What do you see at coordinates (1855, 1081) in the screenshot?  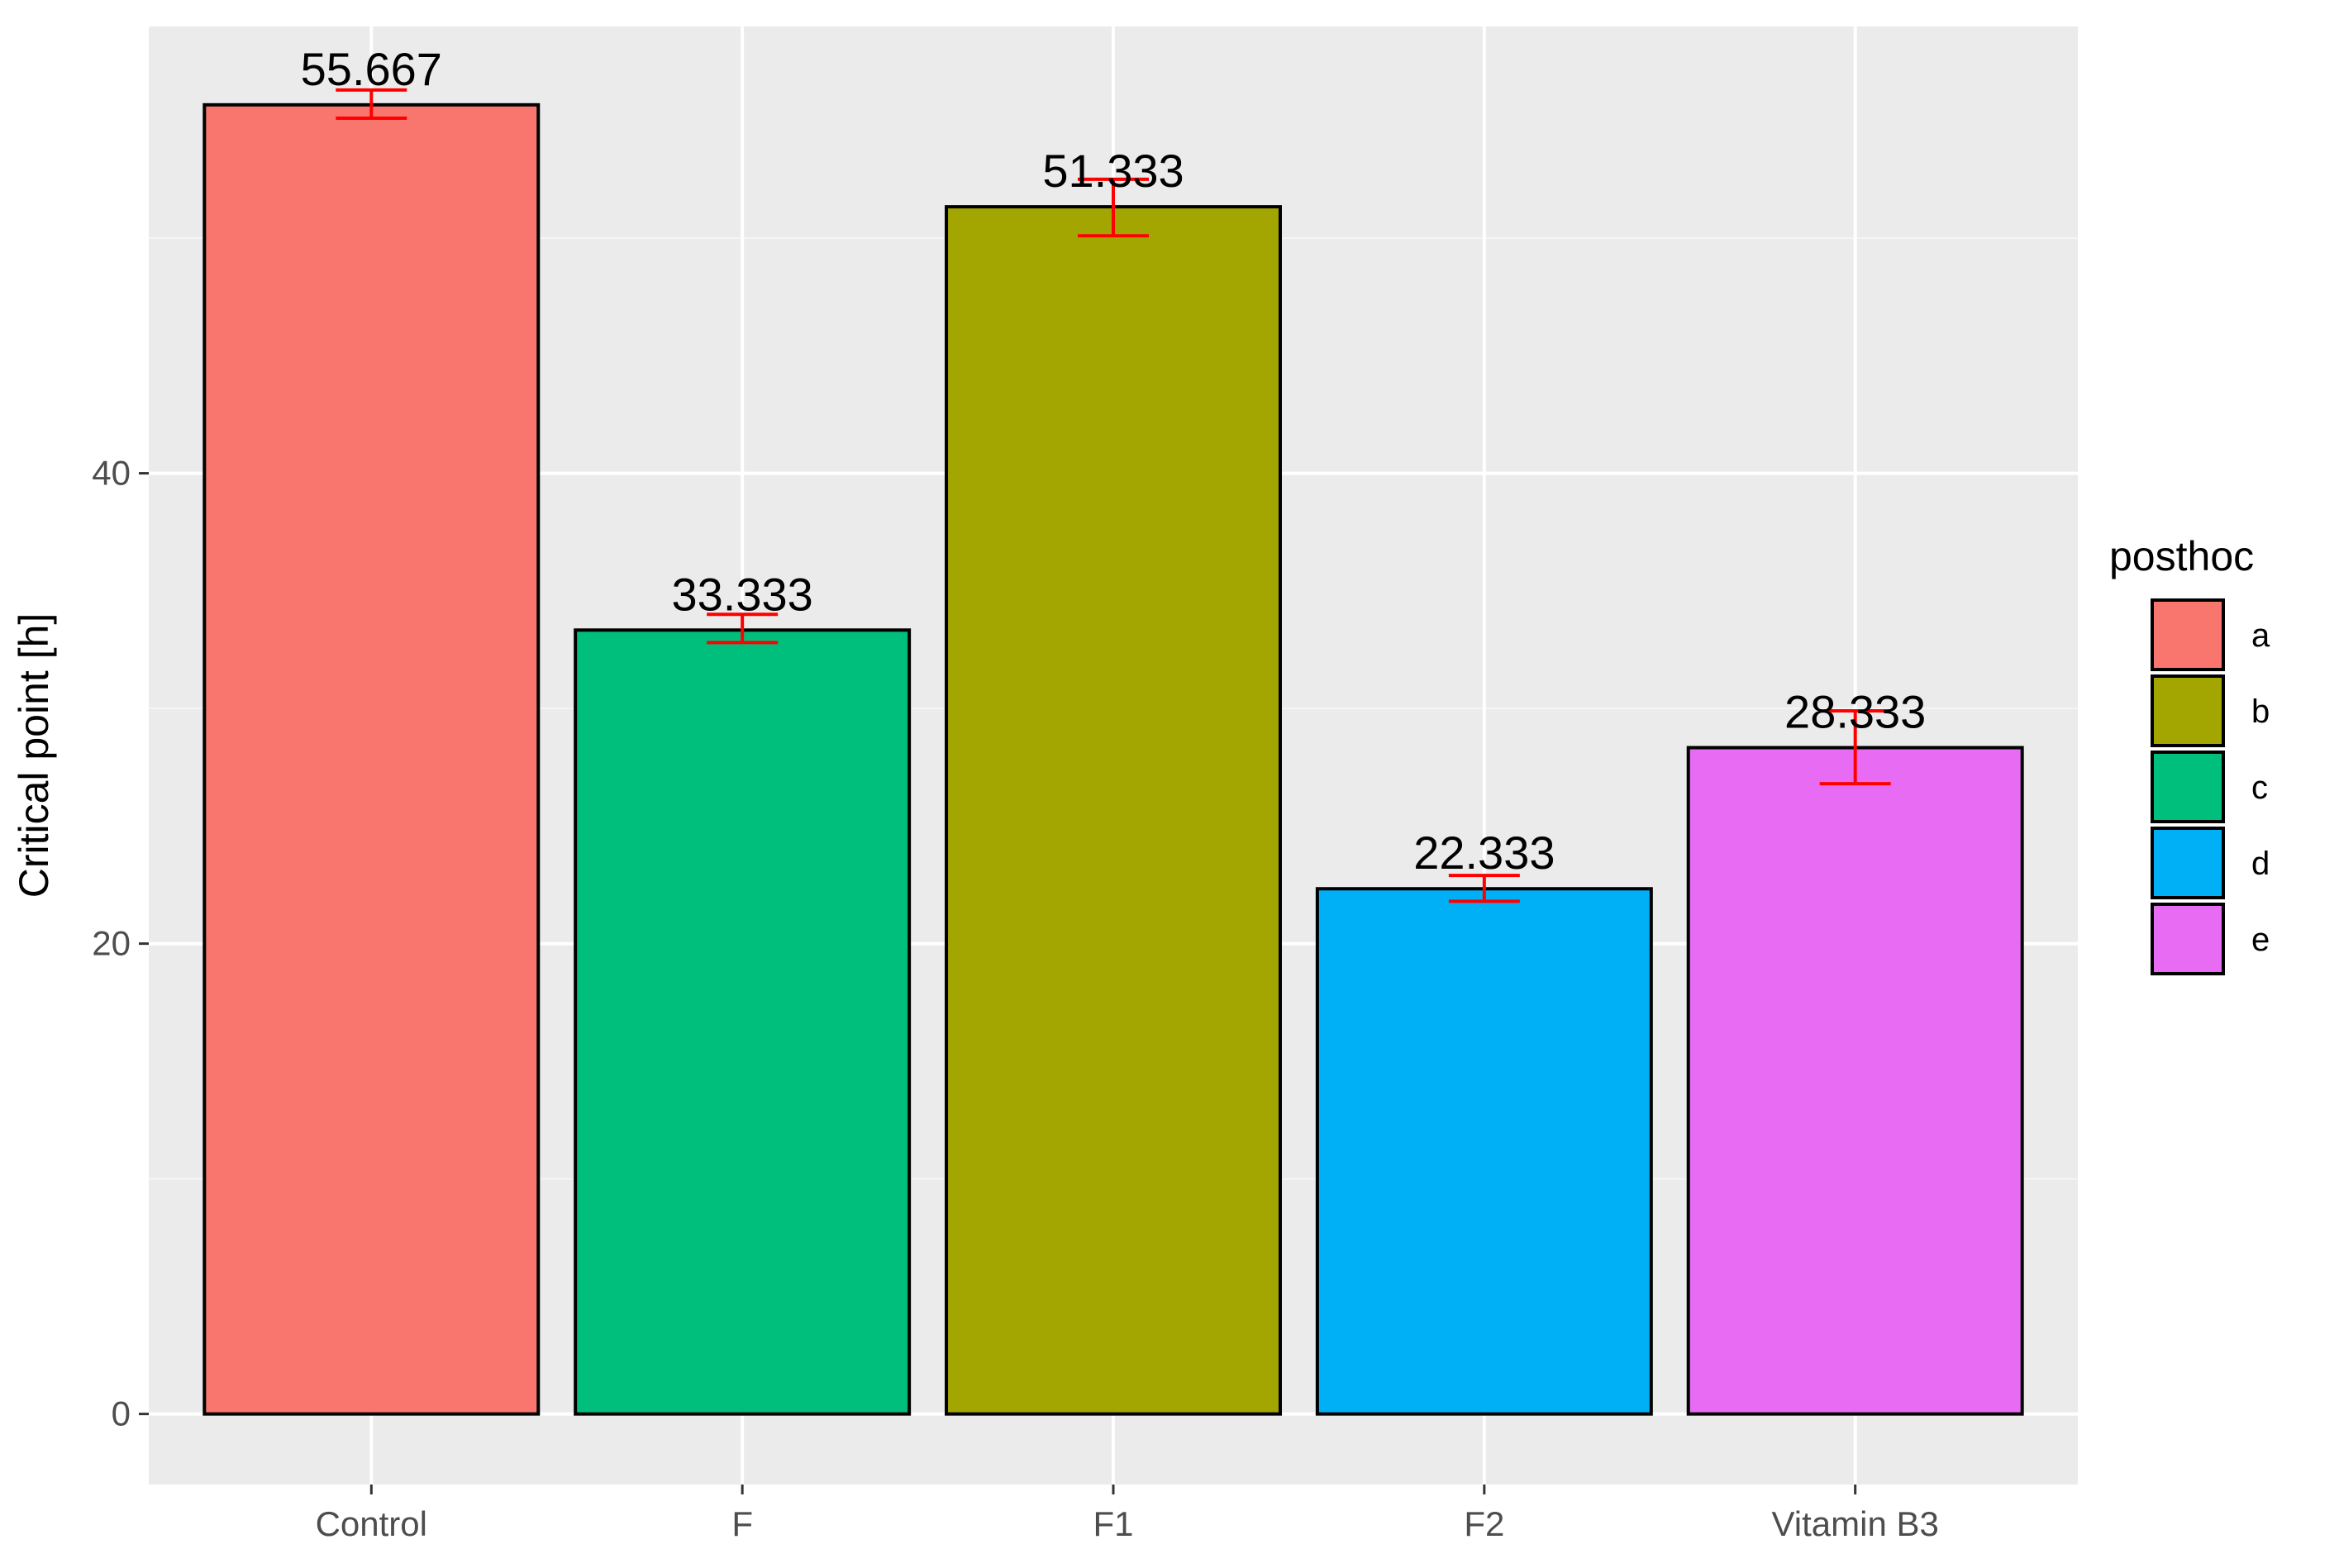 I see `bar-vitamin-b3` at bounding box center [1855, 1081].